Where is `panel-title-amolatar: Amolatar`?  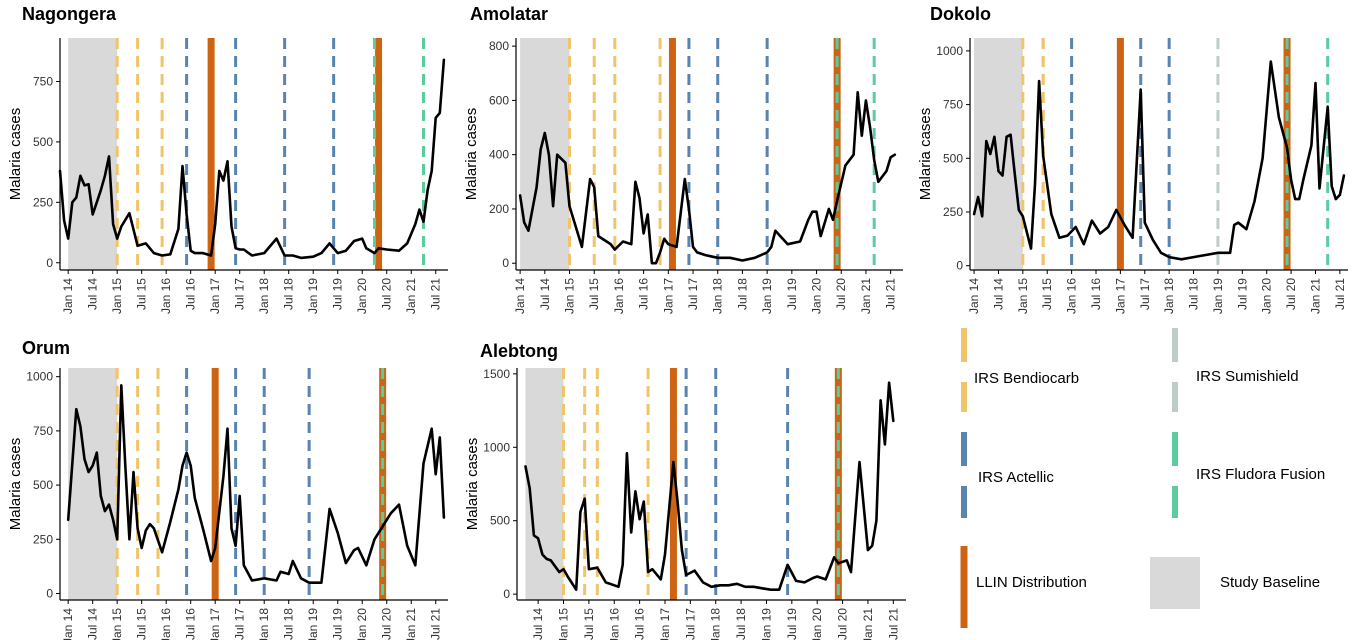 panel-title-amolatar: Amolatar is located at coordinates (509, 14).